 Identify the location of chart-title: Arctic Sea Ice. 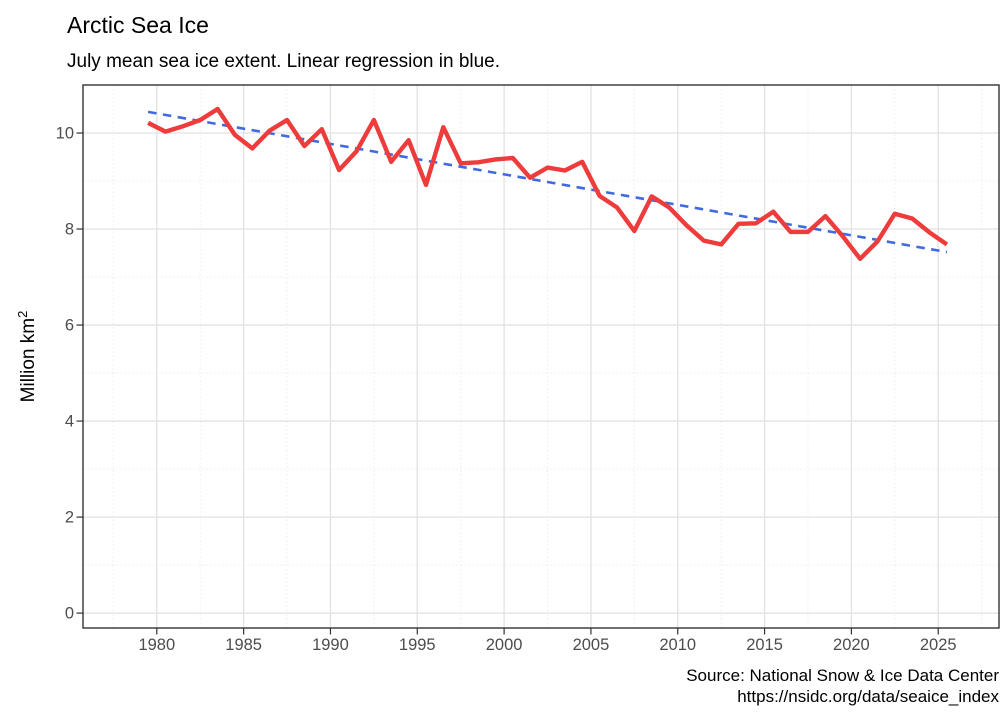
(138, 25).